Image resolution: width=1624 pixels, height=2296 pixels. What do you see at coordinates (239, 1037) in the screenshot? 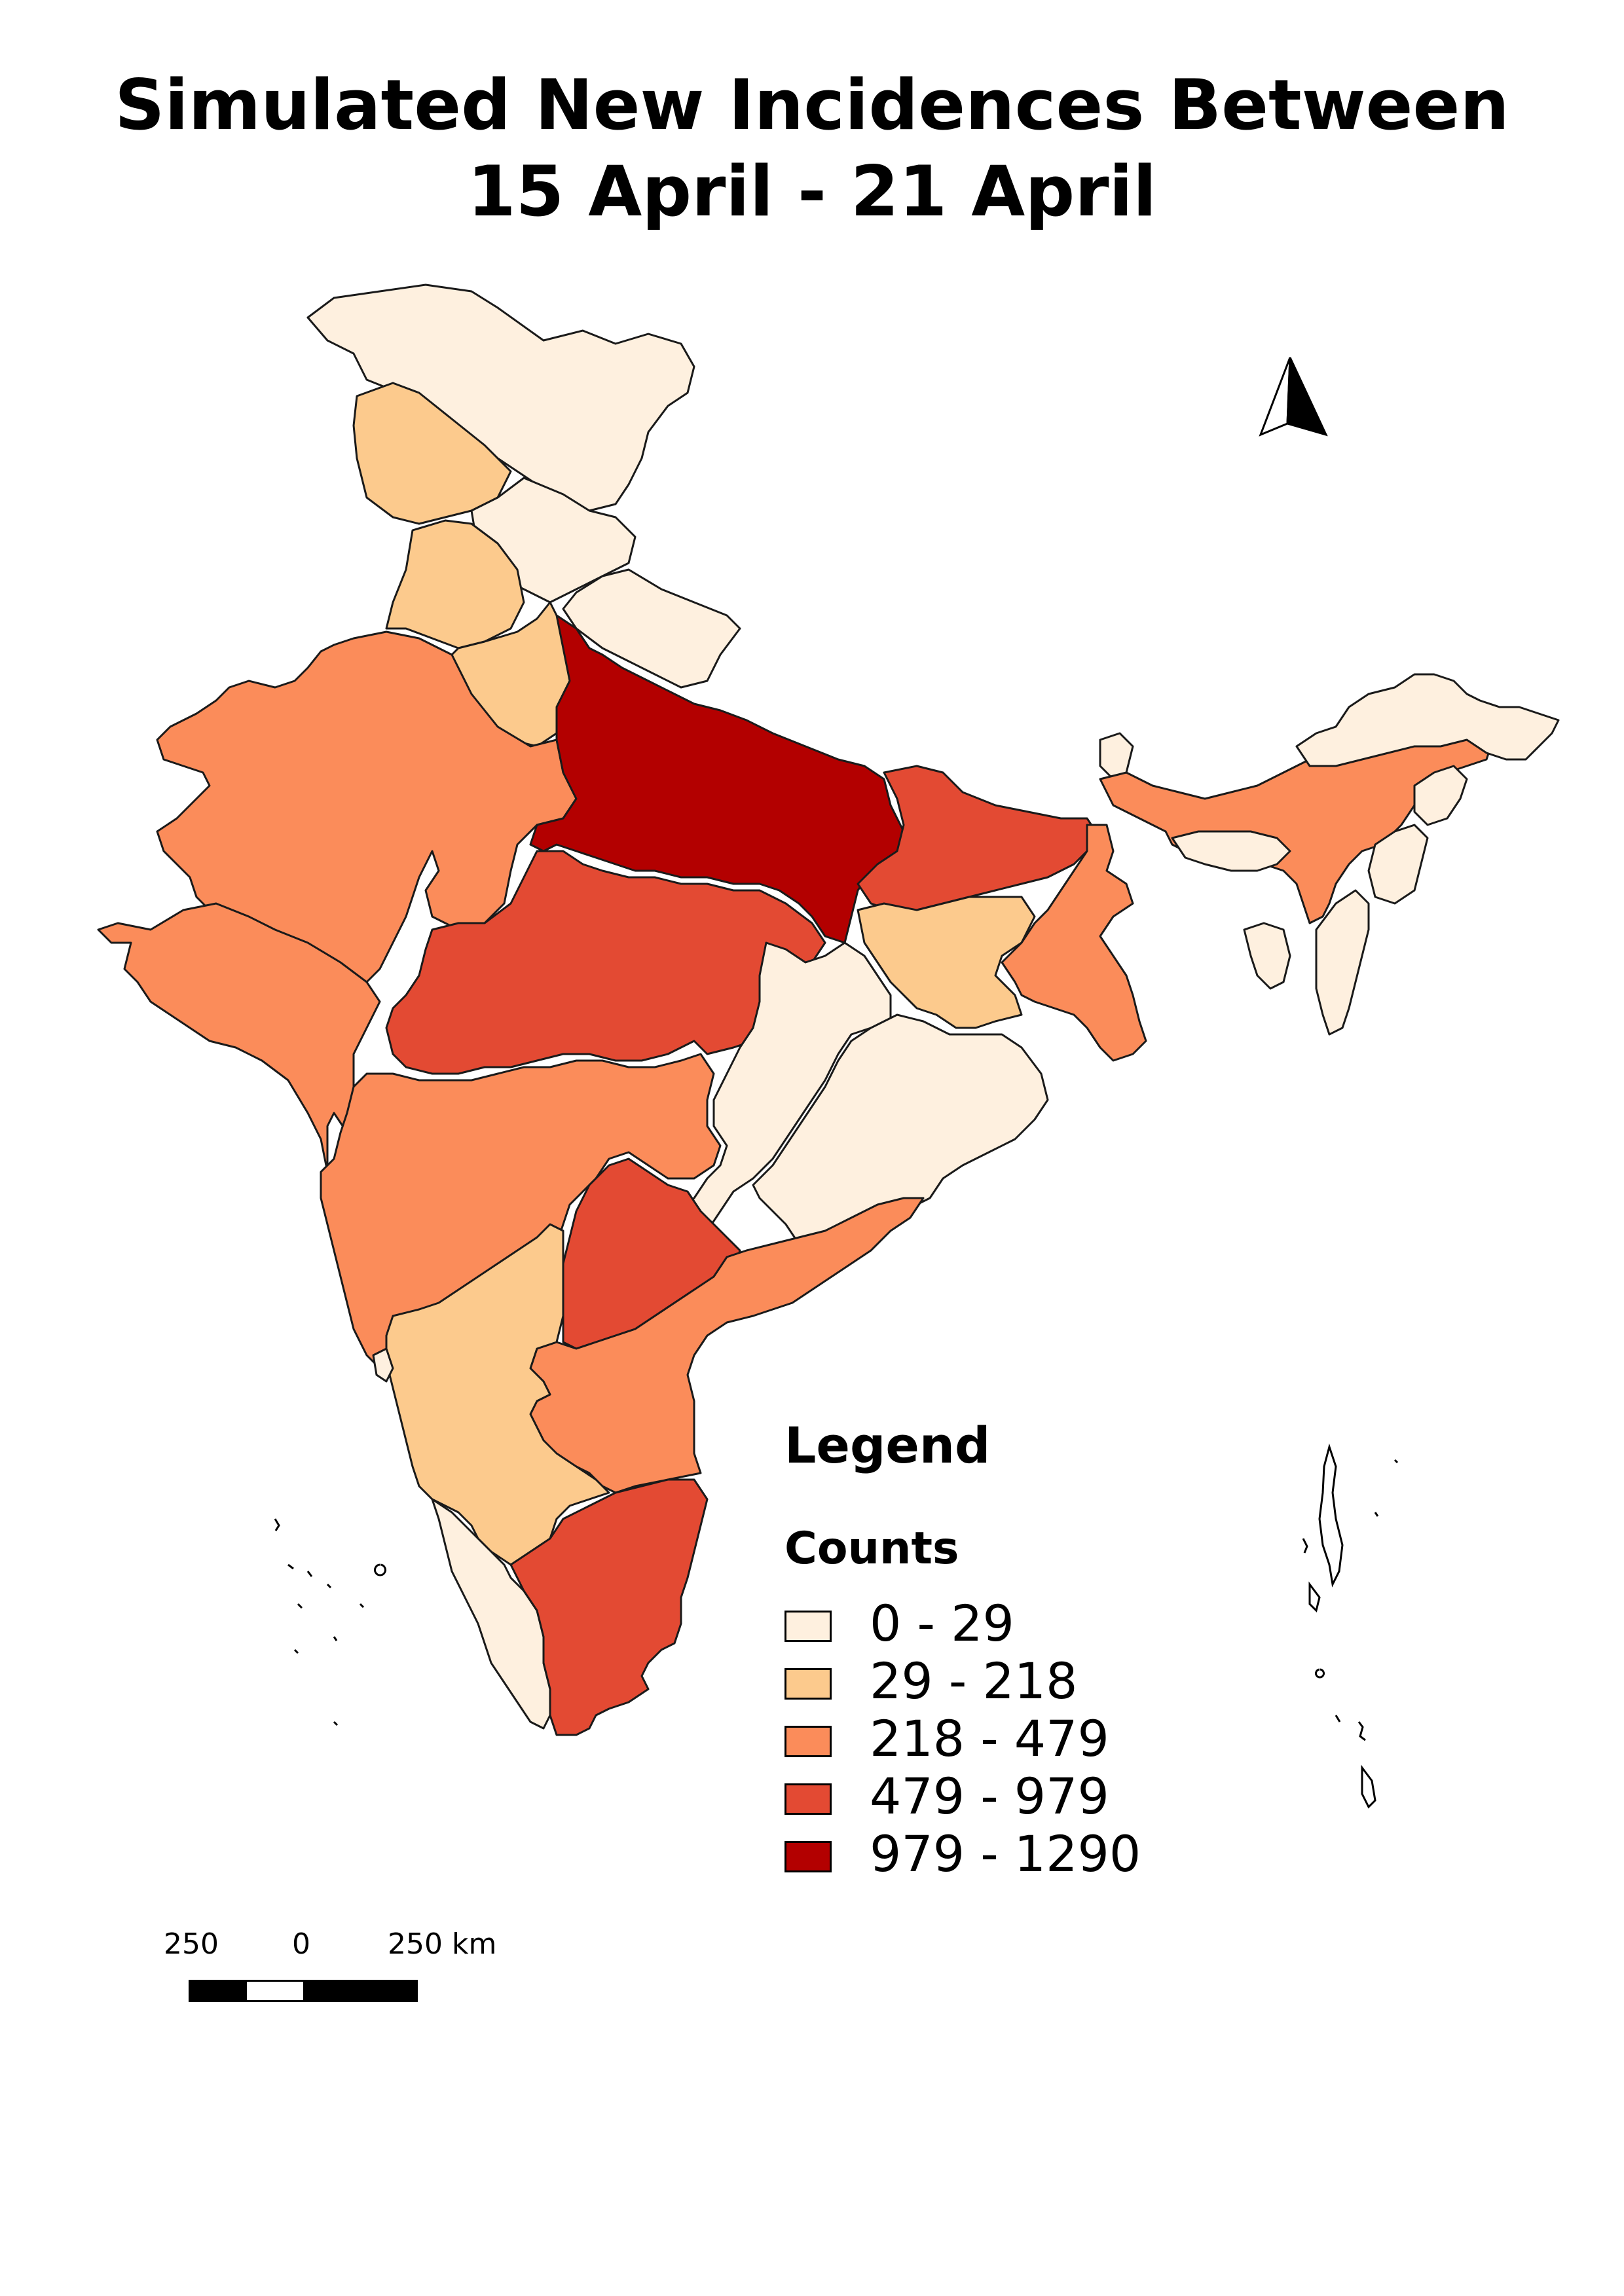
I see `region-gujarat` at bounding box center [239, 1037].